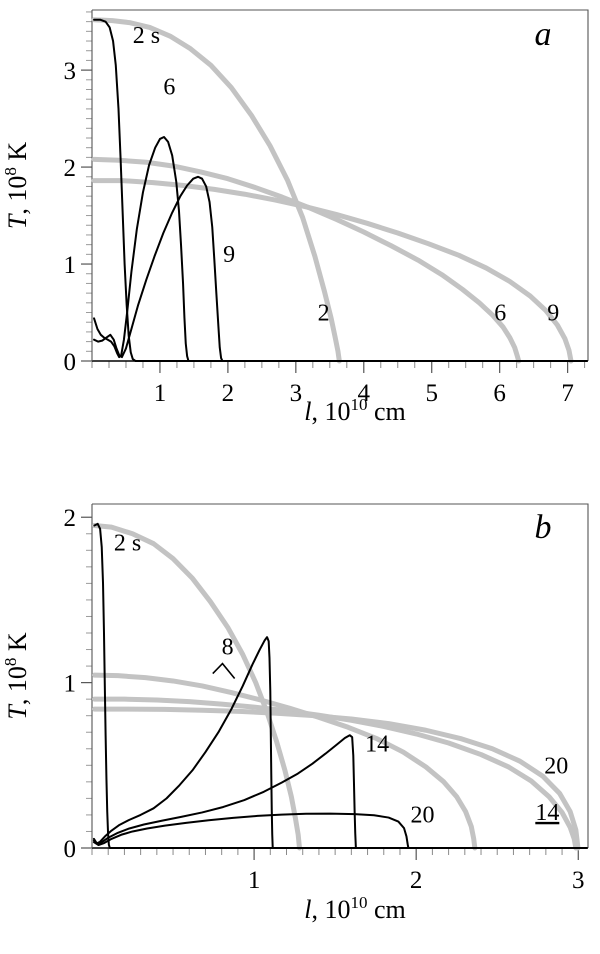  I want to click on panel-letter-a: a, so click(543, 34).